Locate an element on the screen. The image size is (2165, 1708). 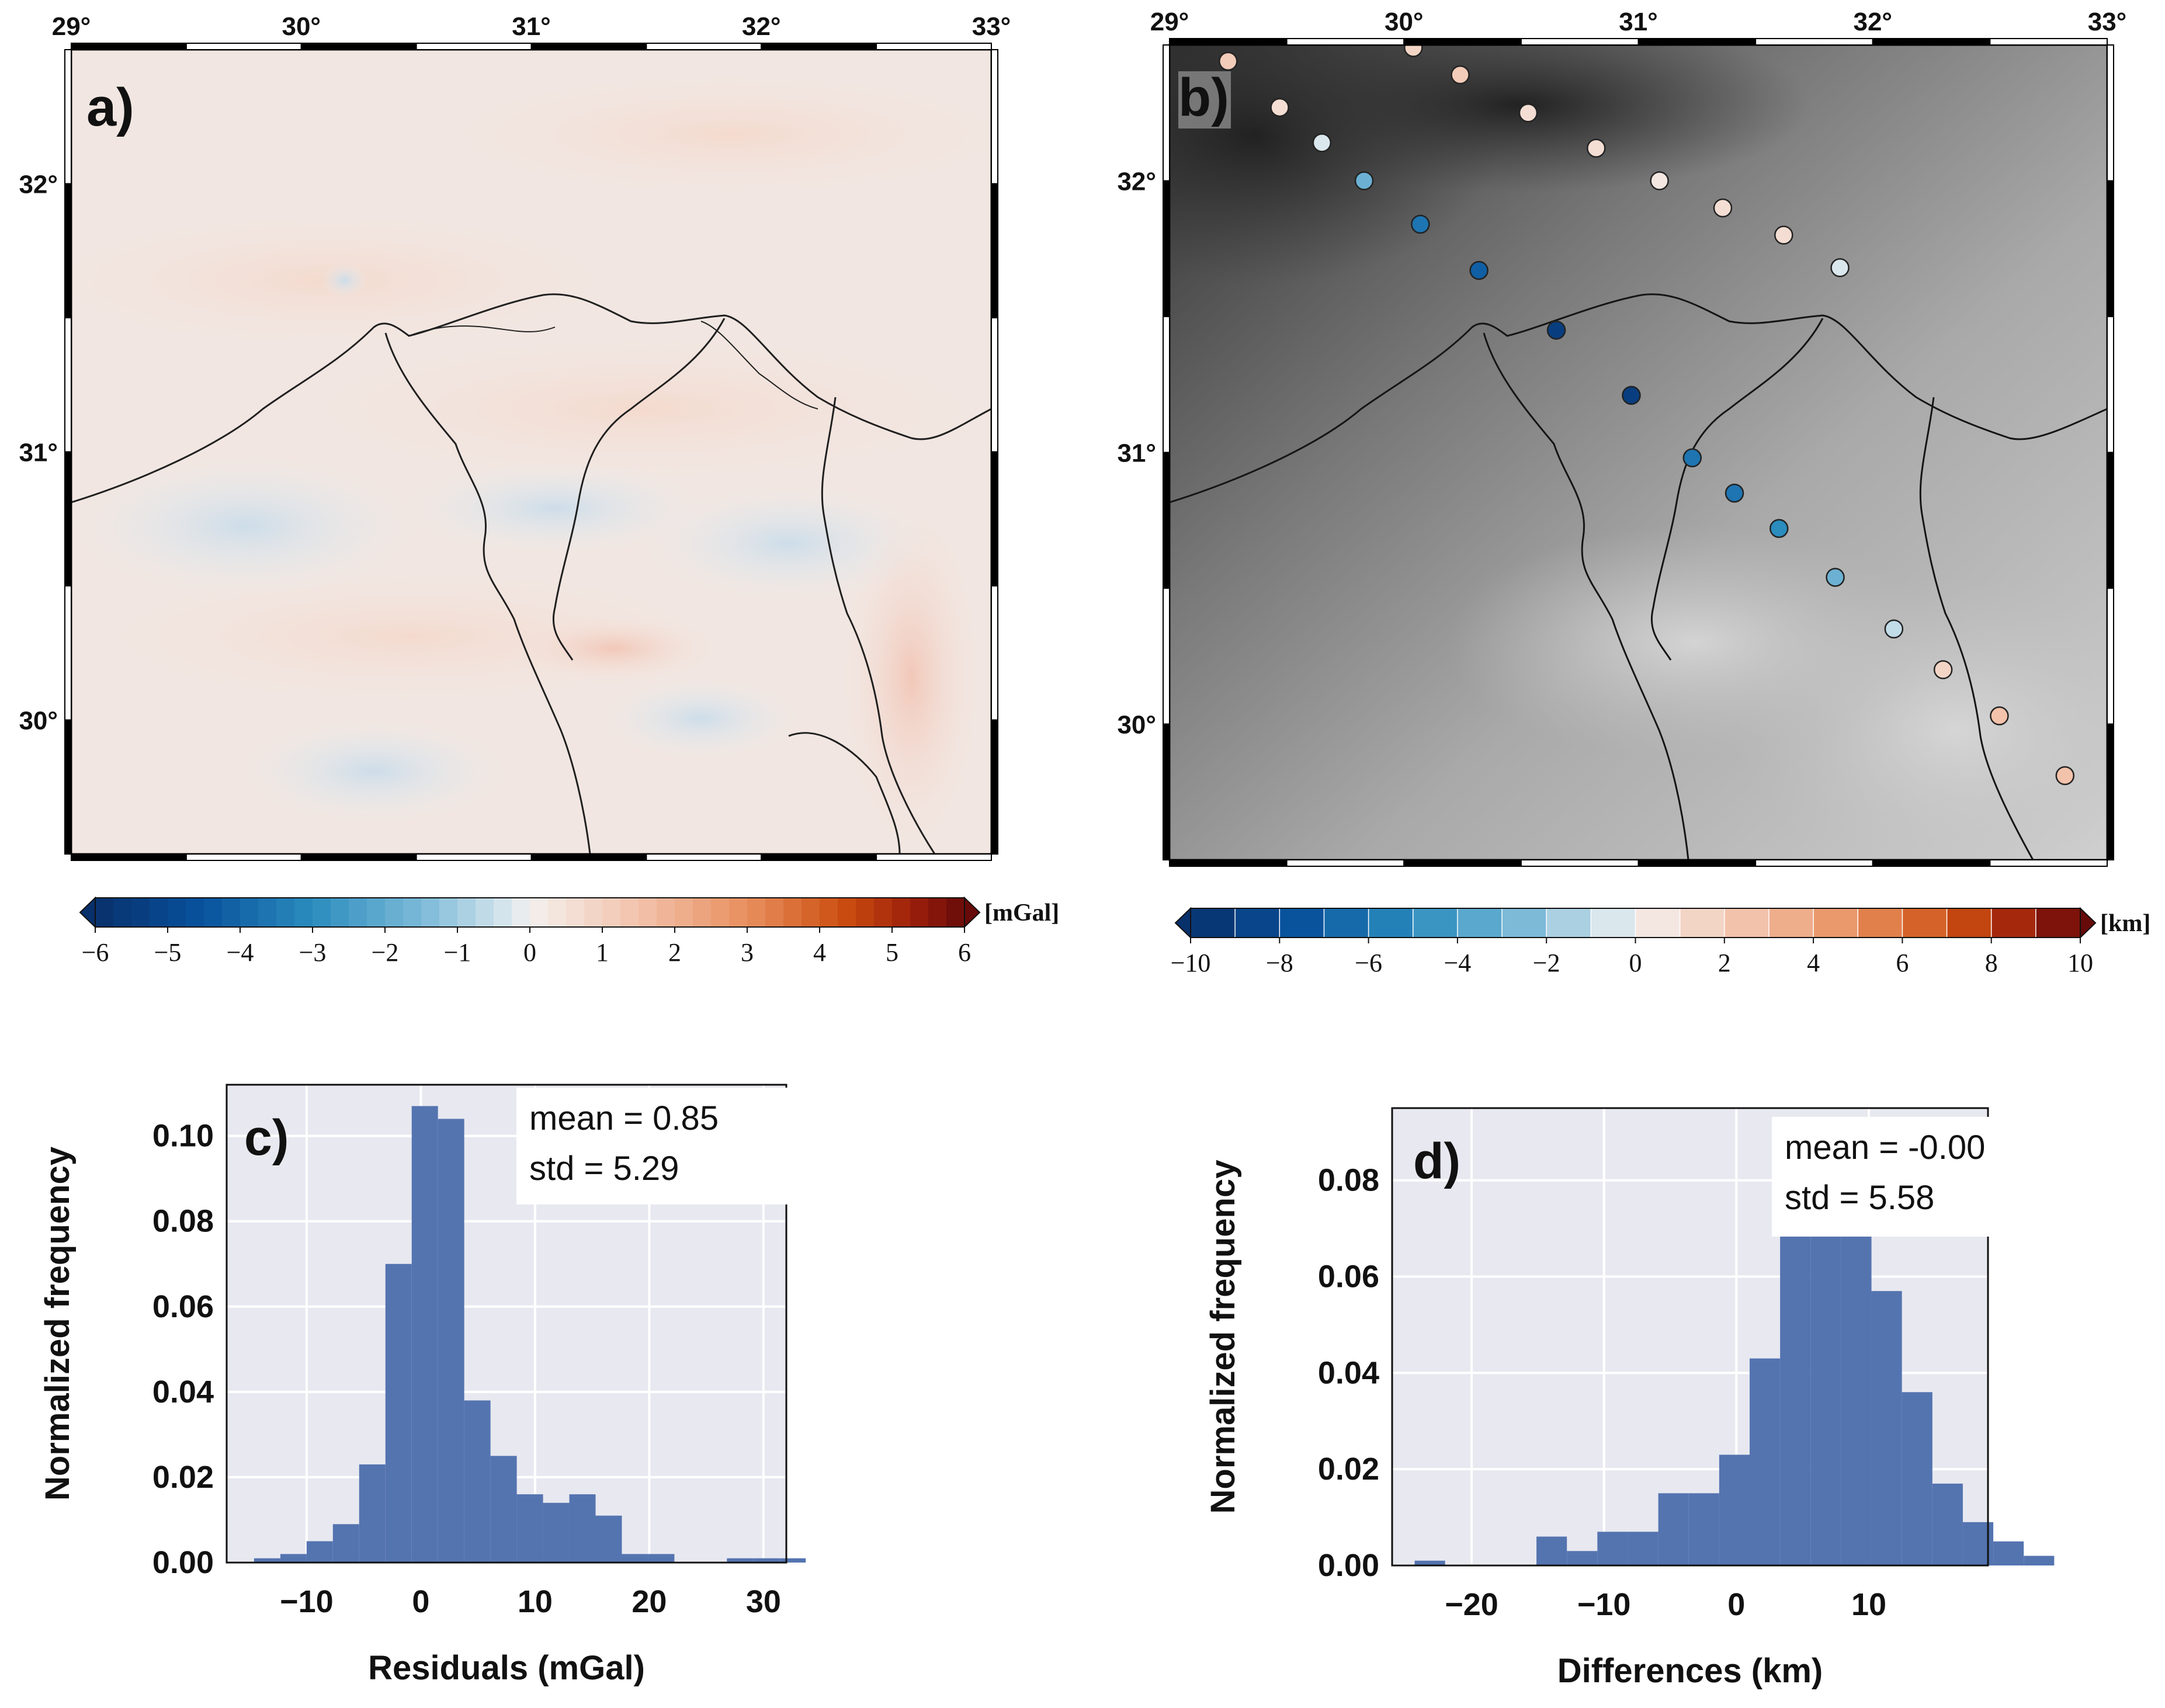
y-tick-label: 0.08 is located at coordinates (183, 1221).